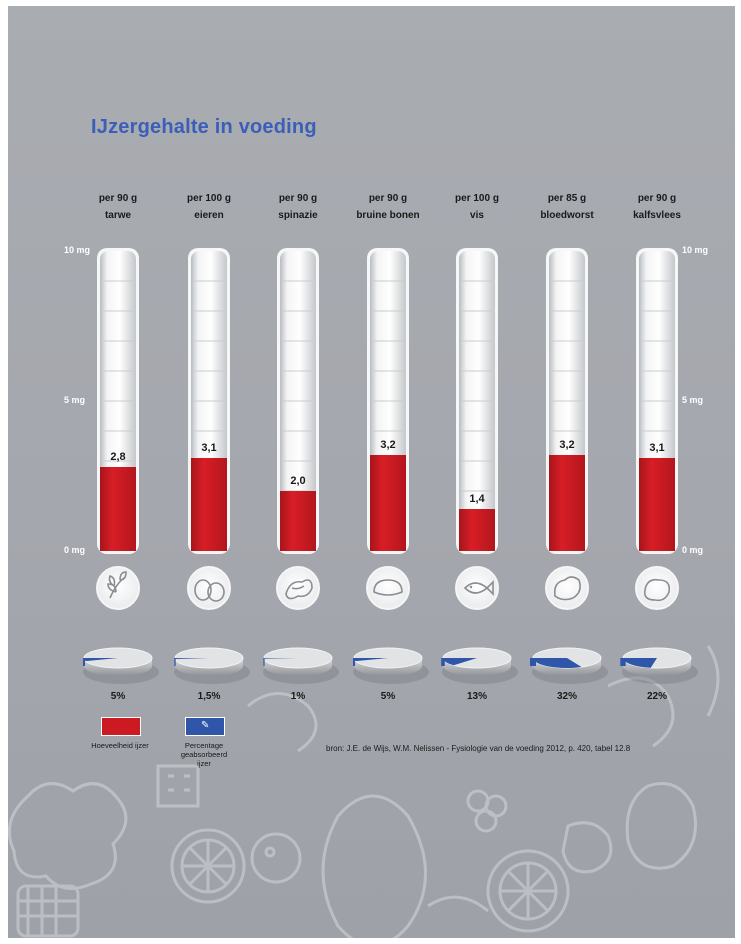 The image size is (741, 944). I want to click on value-label: 2,8, so click(118, 457).